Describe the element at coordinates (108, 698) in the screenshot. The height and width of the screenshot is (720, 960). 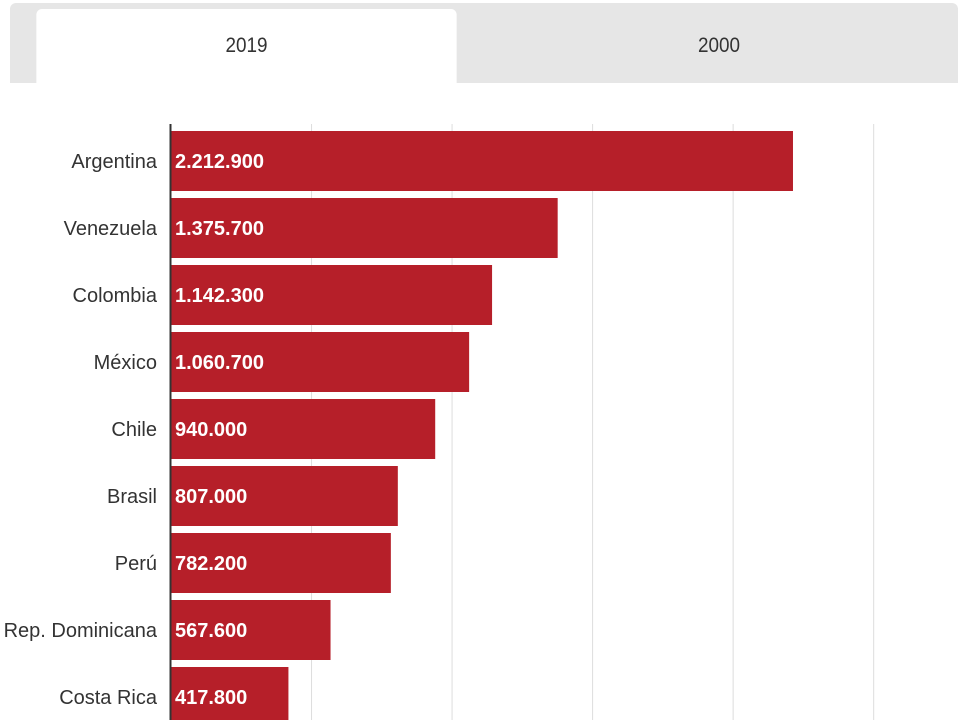
I see `category-label: Costa Rica` at that location.